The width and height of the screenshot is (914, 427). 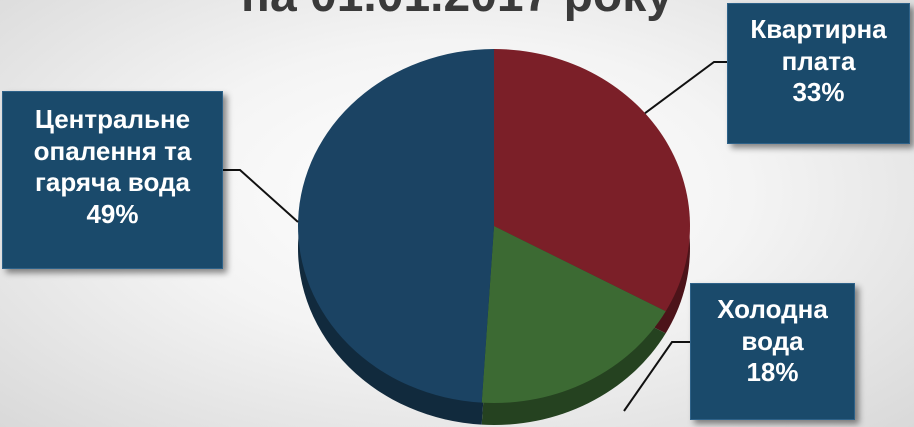 What do you see at coordinates (818, 92) in the screenshot?
I see `data-label-line: 33%` at bounding box center [818, 92].